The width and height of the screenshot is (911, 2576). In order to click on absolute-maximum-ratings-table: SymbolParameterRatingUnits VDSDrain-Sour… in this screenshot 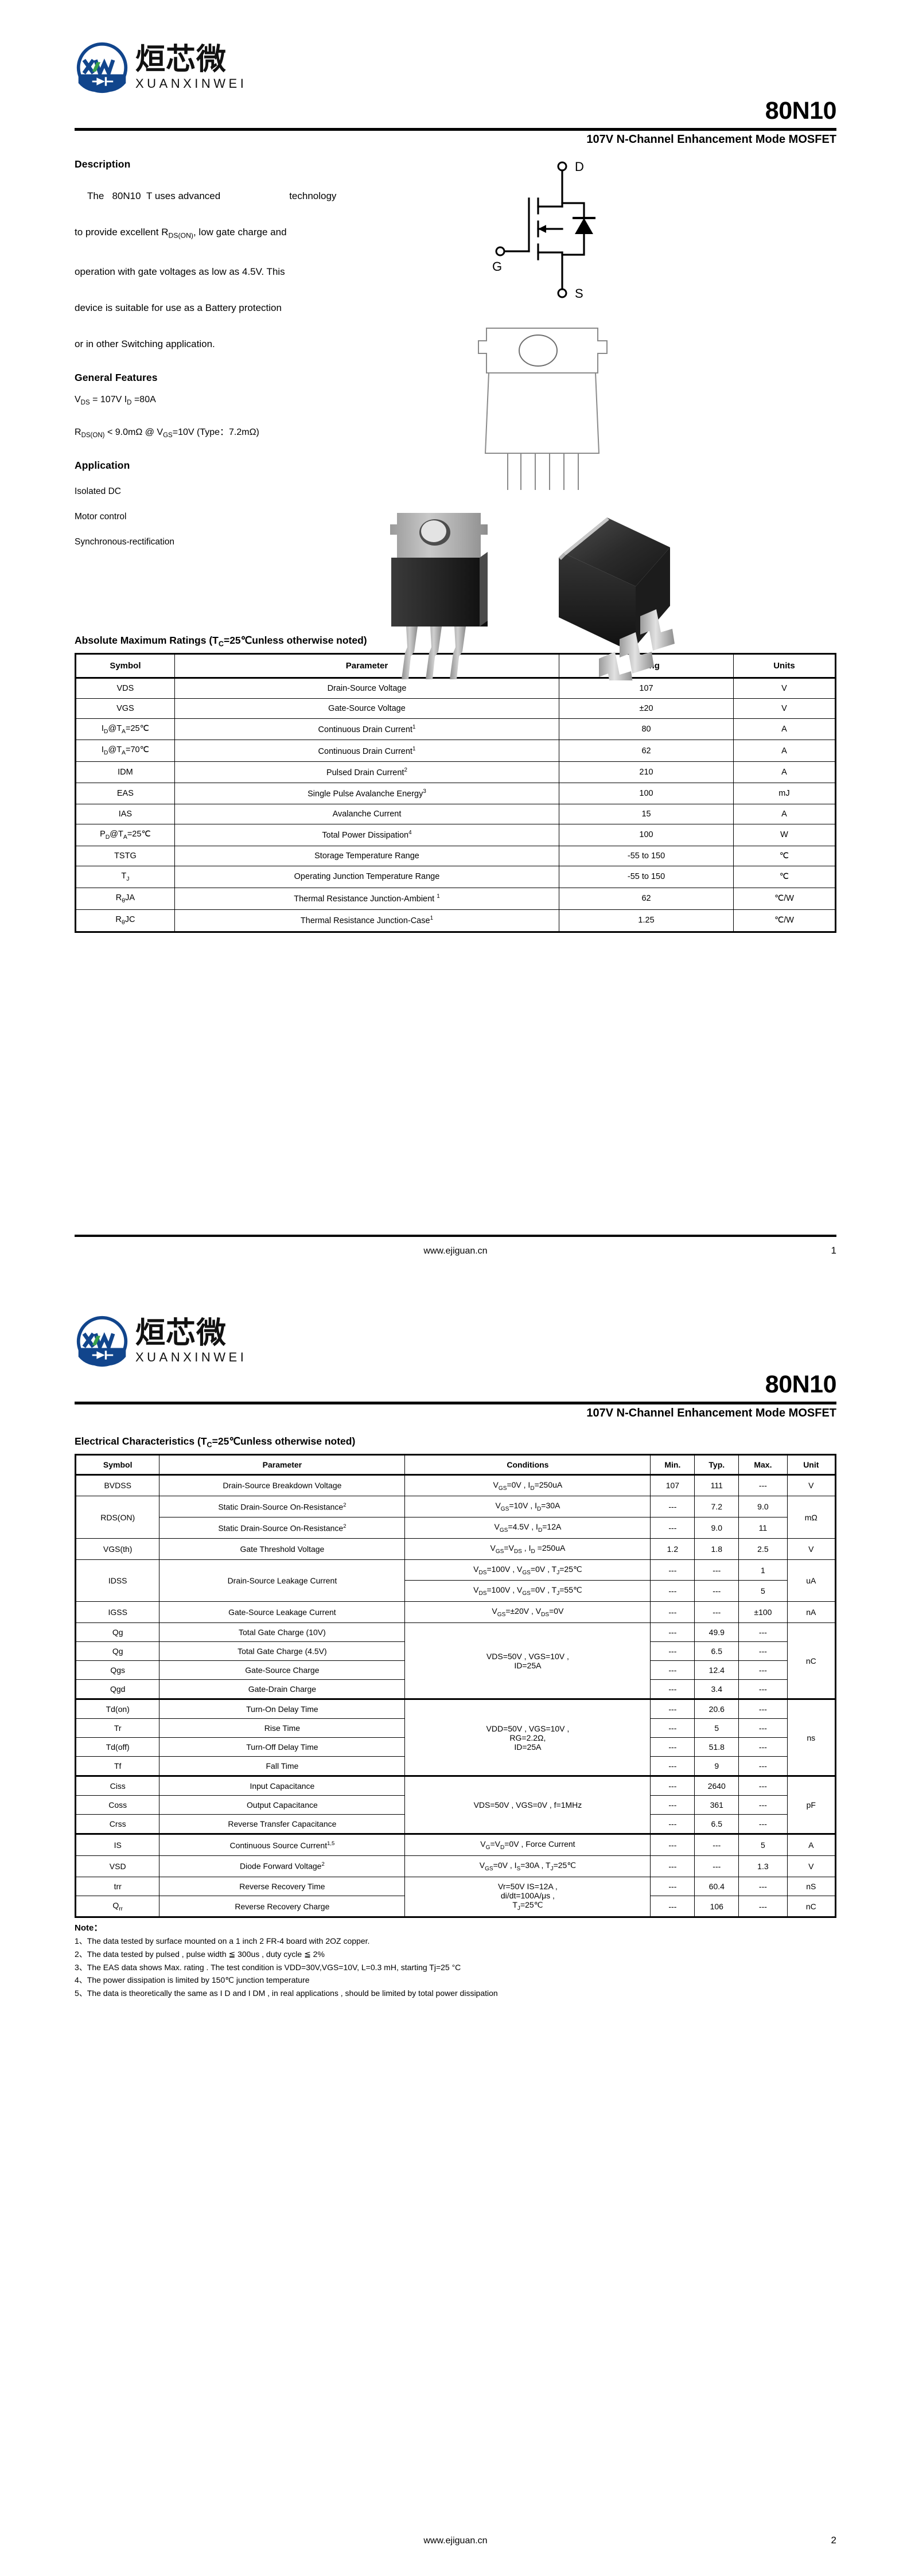, I will do `click(455, 792)`.